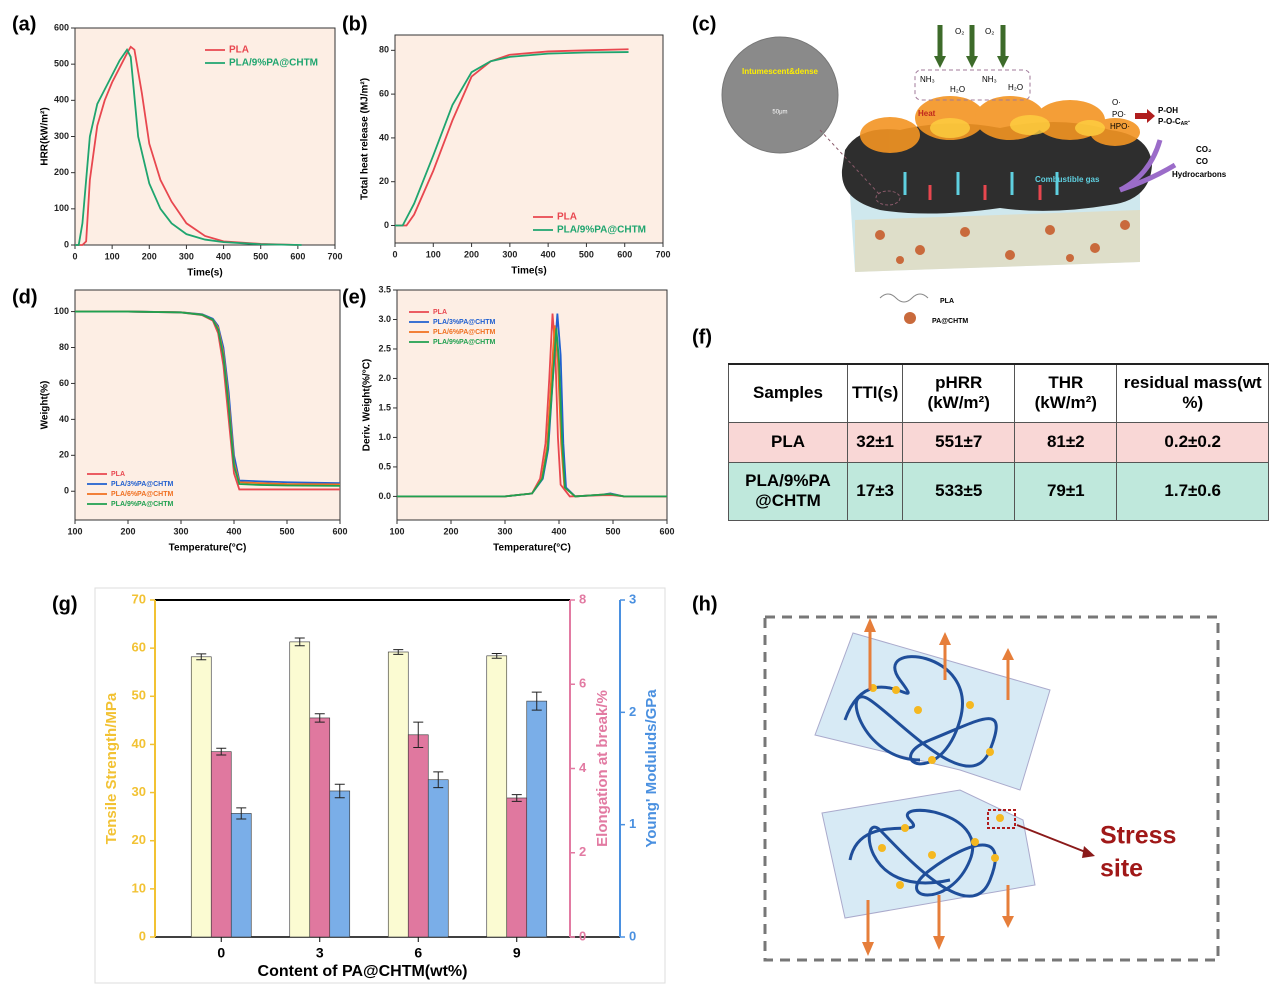  What do you see at coordinates (938, 787) in the screenshot?
I see `force-arrows` at bounding box center [938, 787].